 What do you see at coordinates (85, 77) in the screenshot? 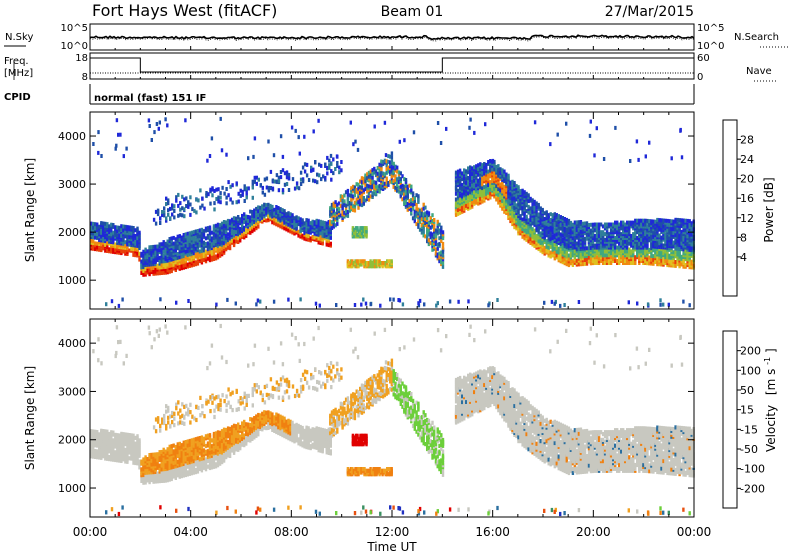
I see `freq-left-tick-bottom: 8` at bounding box center [85, 77].